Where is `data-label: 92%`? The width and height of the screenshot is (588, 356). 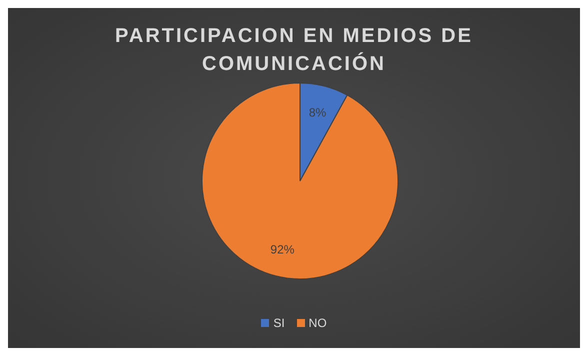 data-label: 92% is located at coordinates (282, 249).